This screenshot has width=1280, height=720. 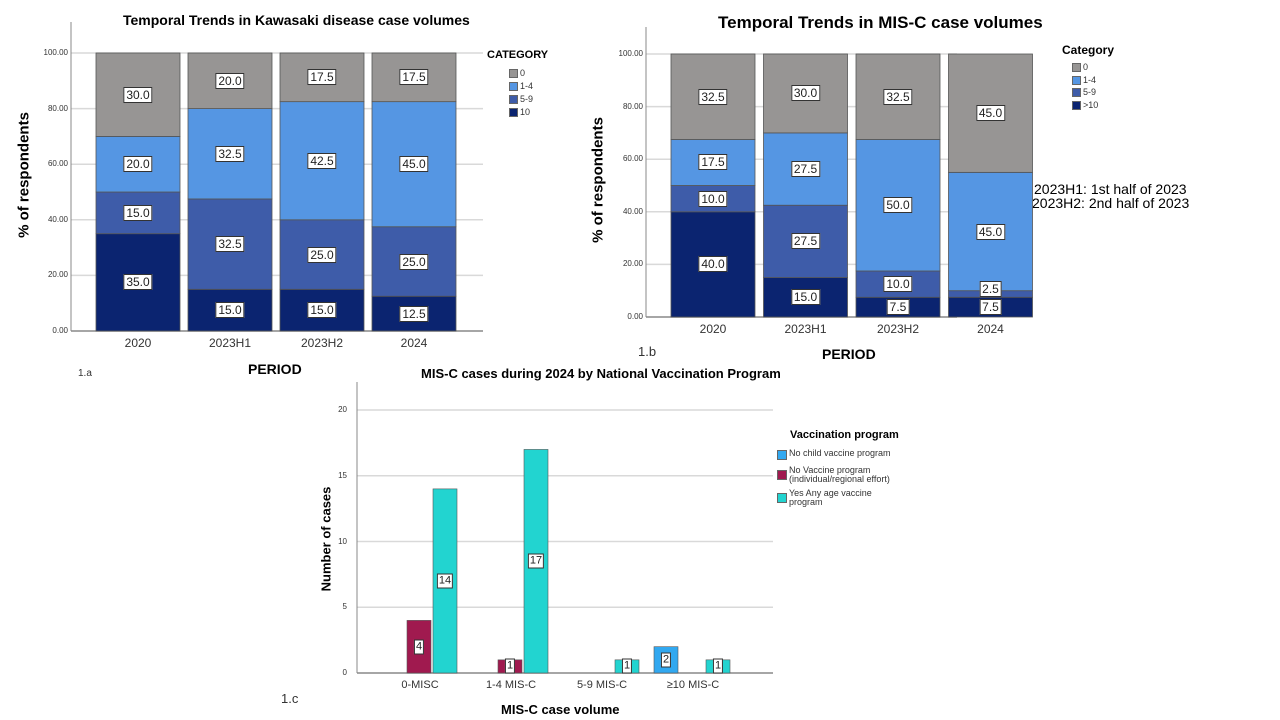 What do you see at coordinates (290, 698) in the screenshot?
I see `chart-1c-panel-label: 1.c` at bounding box center [290, 698].